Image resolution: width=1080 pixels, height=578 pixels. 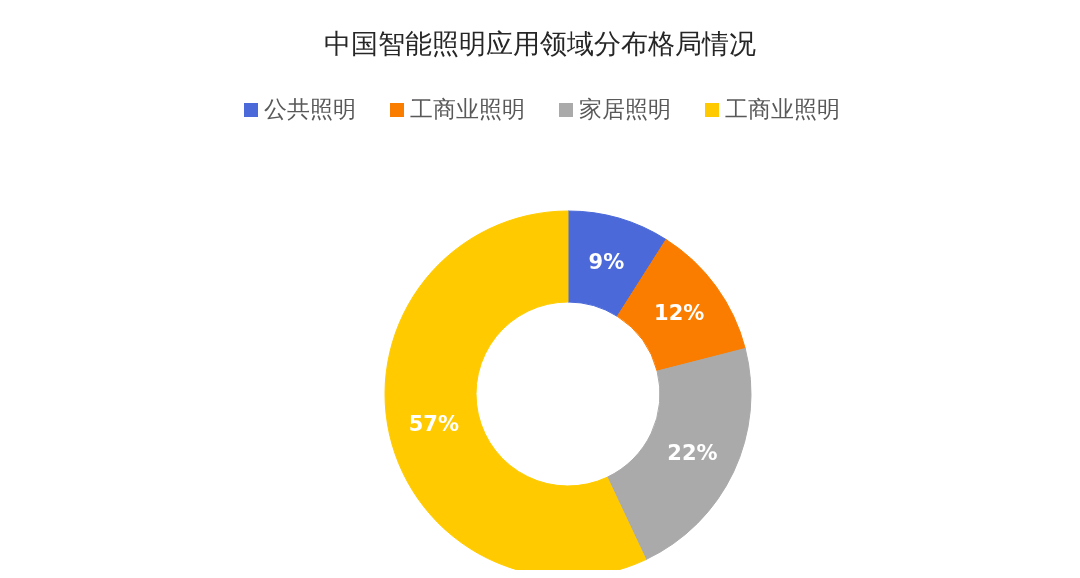 I want to click on legend-label: 家居照明, so click(x=625, y=109).